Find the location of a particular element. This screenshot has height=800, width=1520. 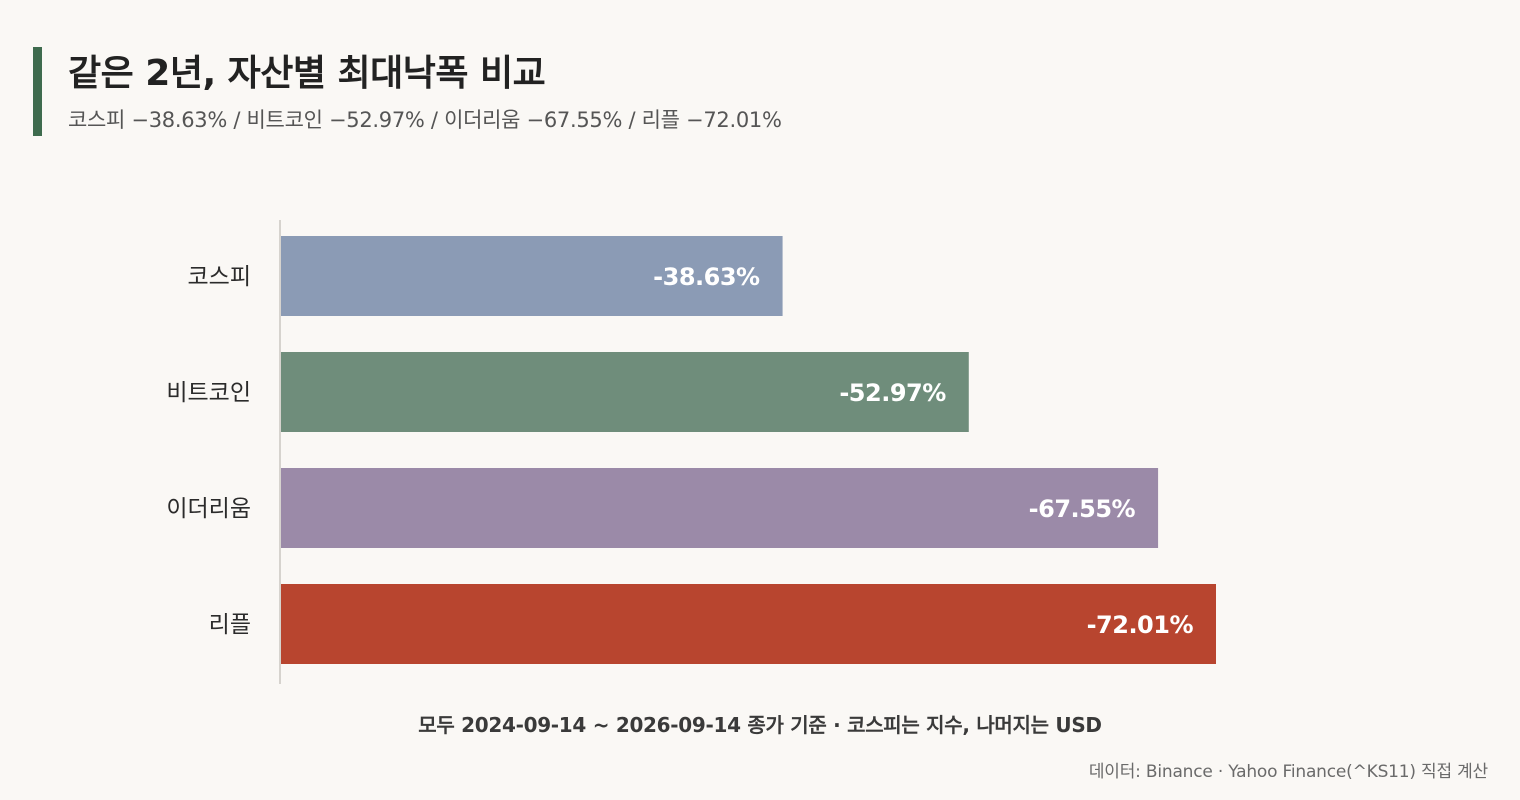

bar-value-label: -72.01% is located at coordinates (1140, 625).